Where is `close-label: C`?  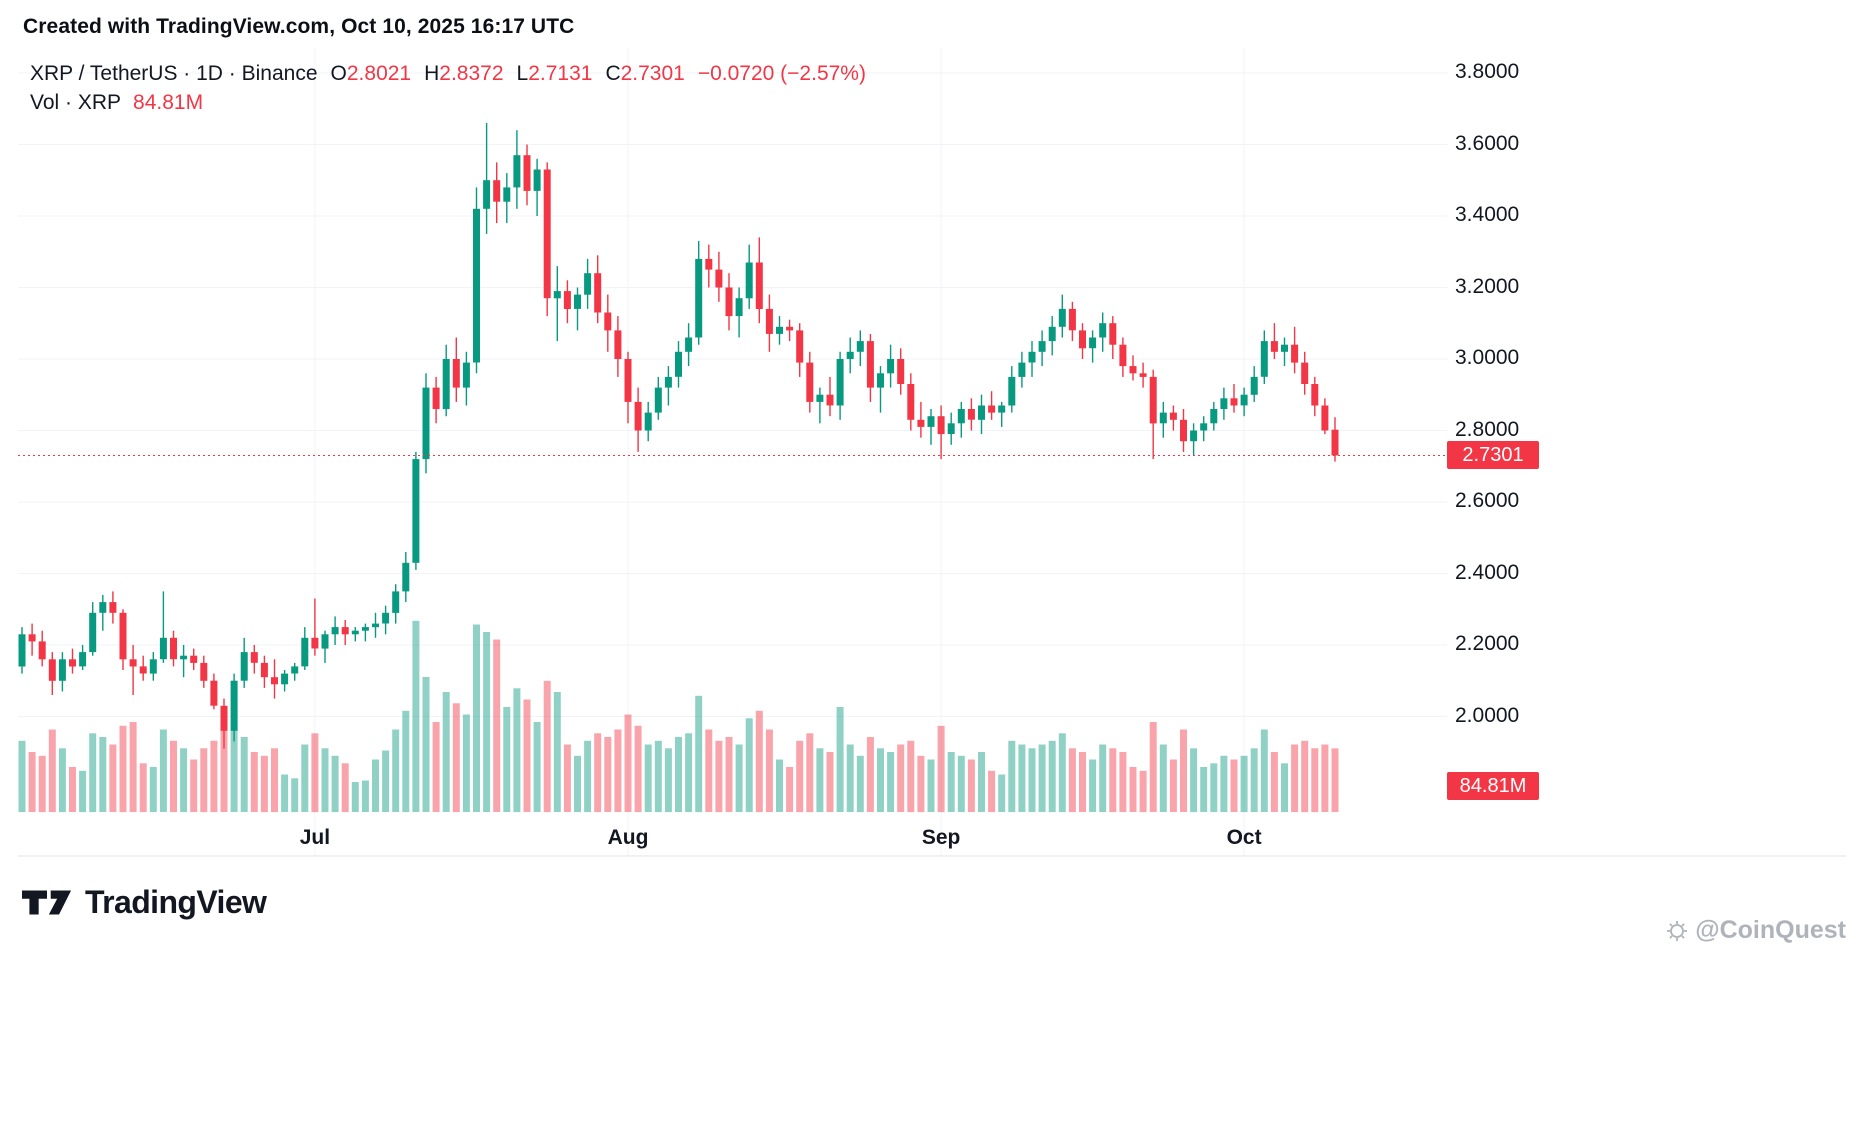
close-label: C is located at coordinates (613, 73).